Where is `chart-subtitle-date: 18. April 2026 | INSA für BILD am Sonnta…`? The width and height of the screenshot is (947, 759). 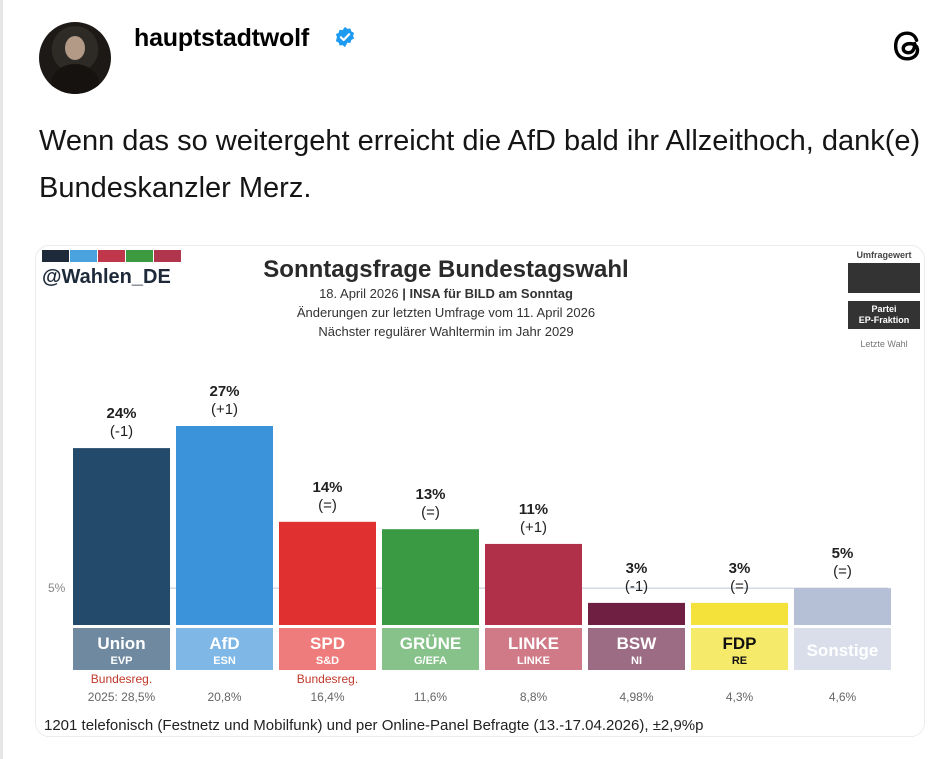 chart-subtitle-date: 18. April 2026 | INSA für BILD am Sonnta… is located at coordinates (446, 293).